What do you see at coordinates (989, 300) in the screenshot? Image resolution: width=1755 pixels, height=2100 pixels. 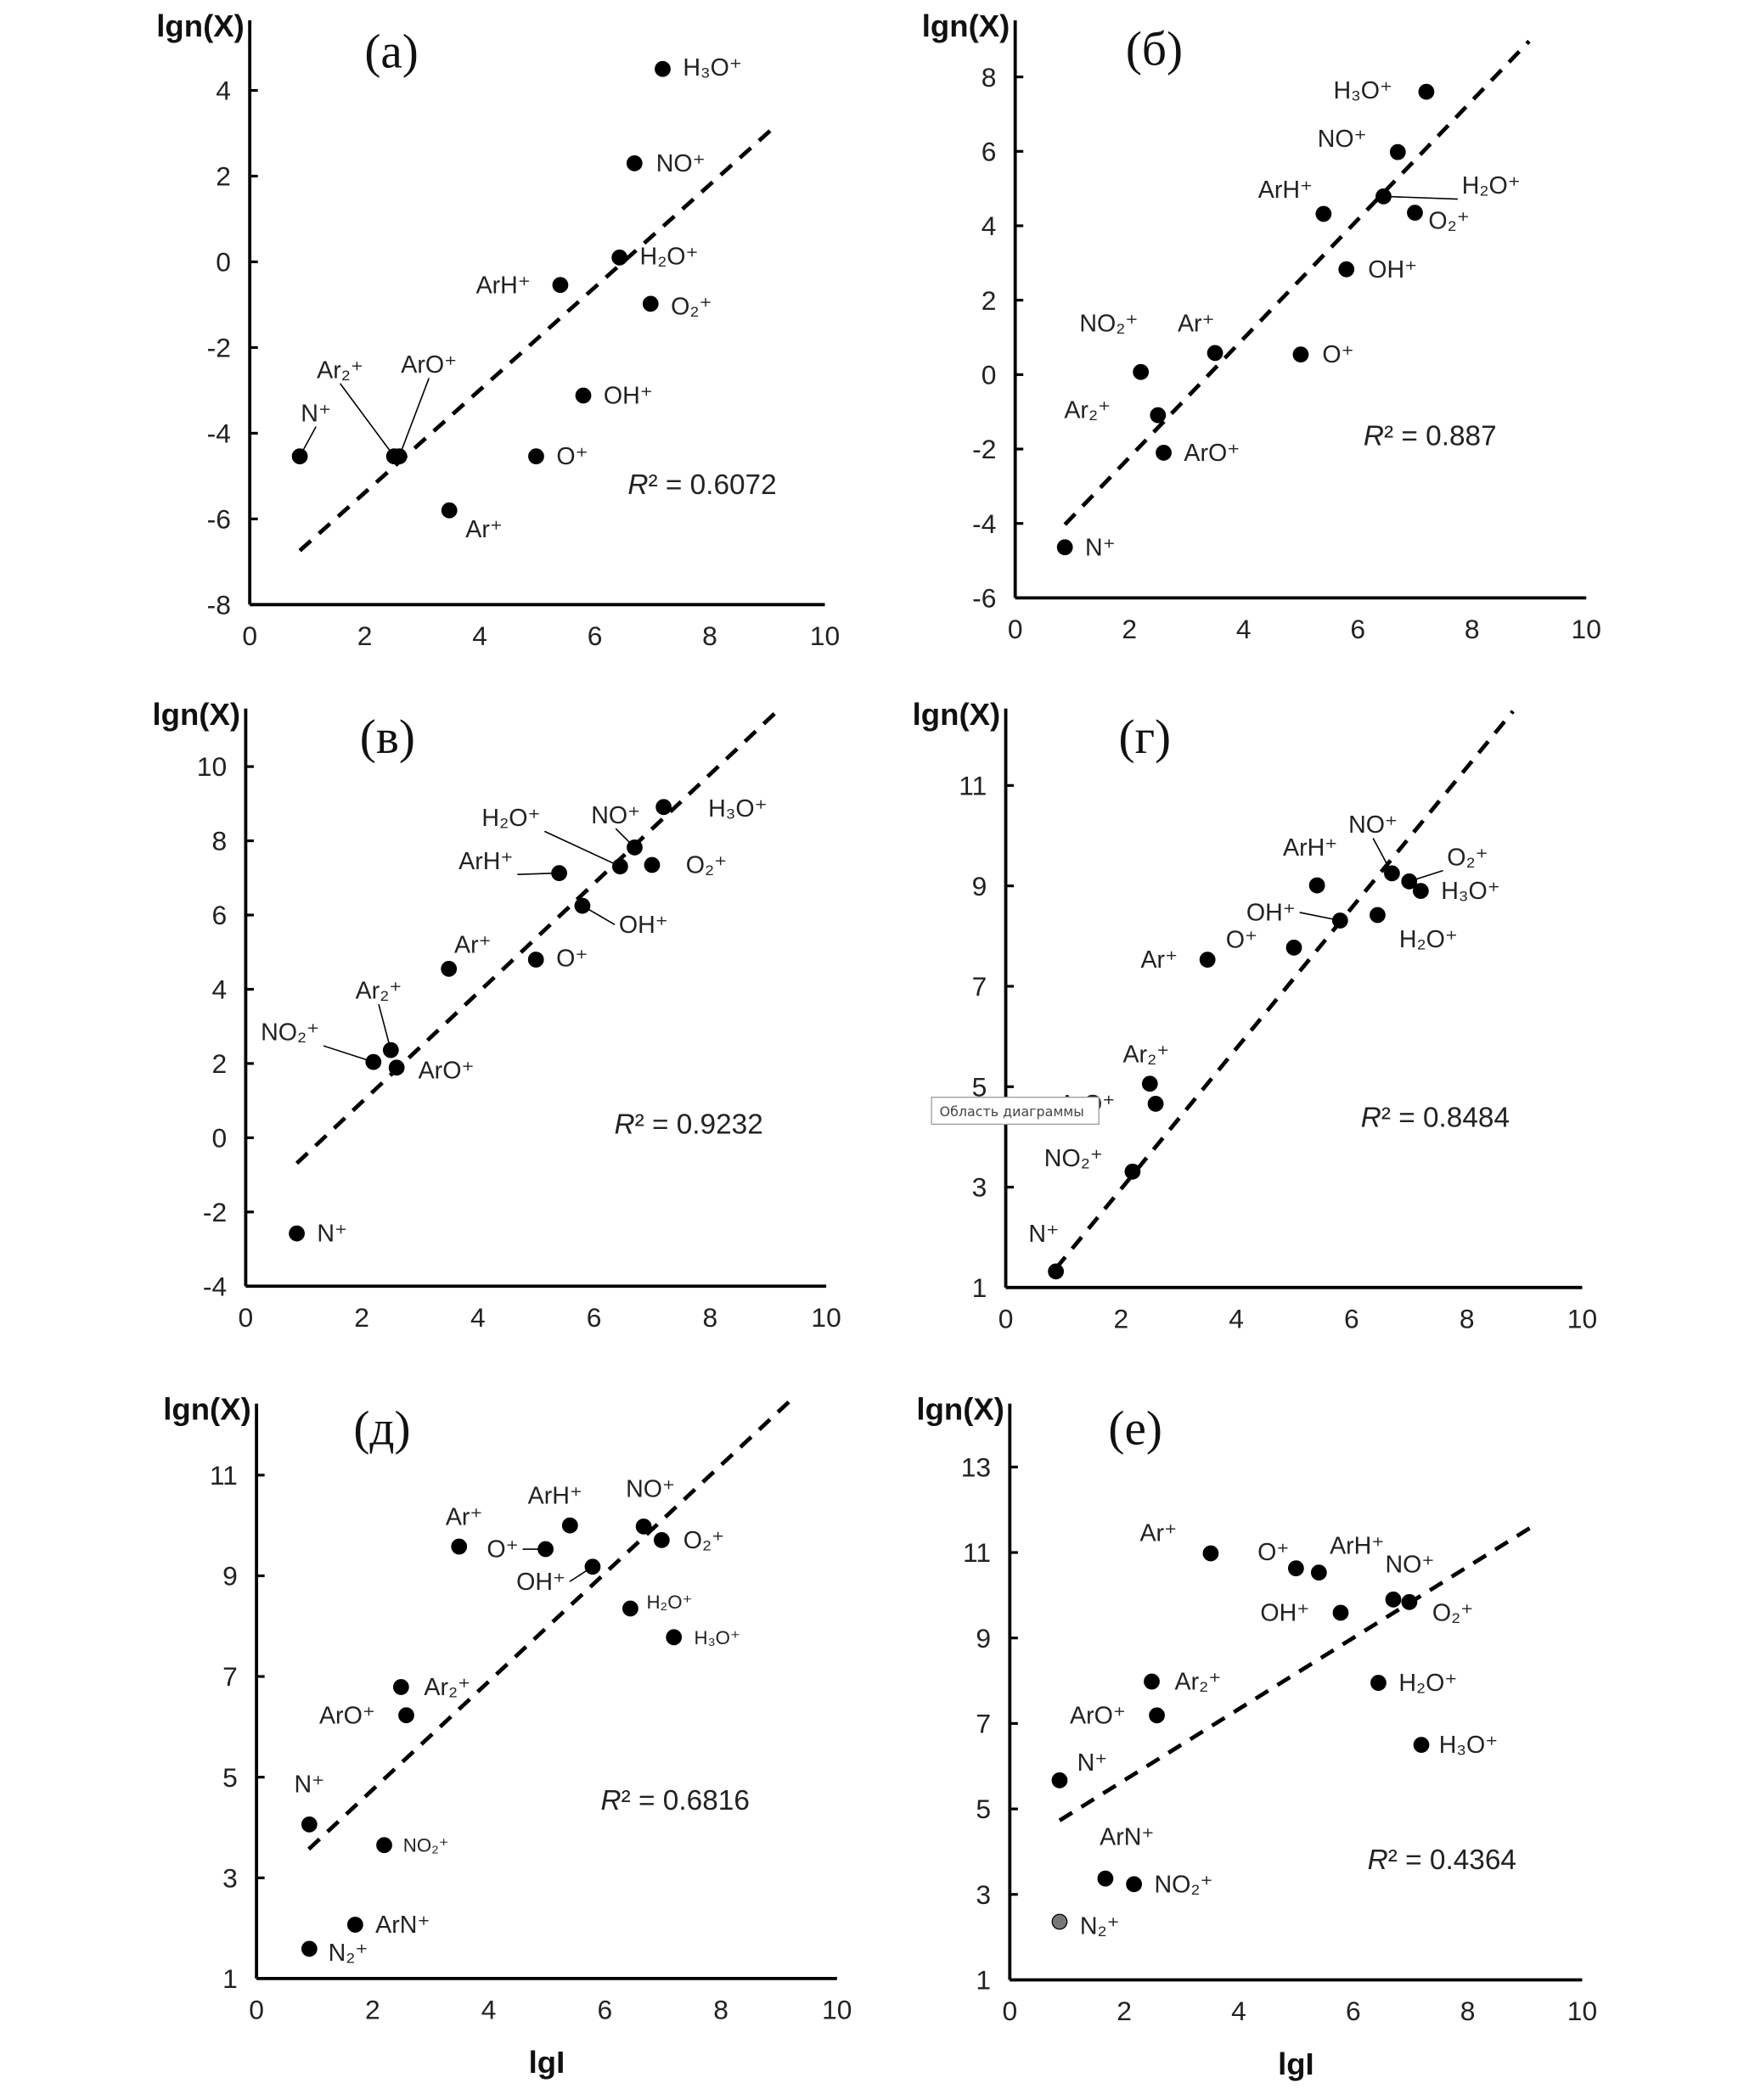 I see `y-tick-label: 2` at bounding box center [989, 300].